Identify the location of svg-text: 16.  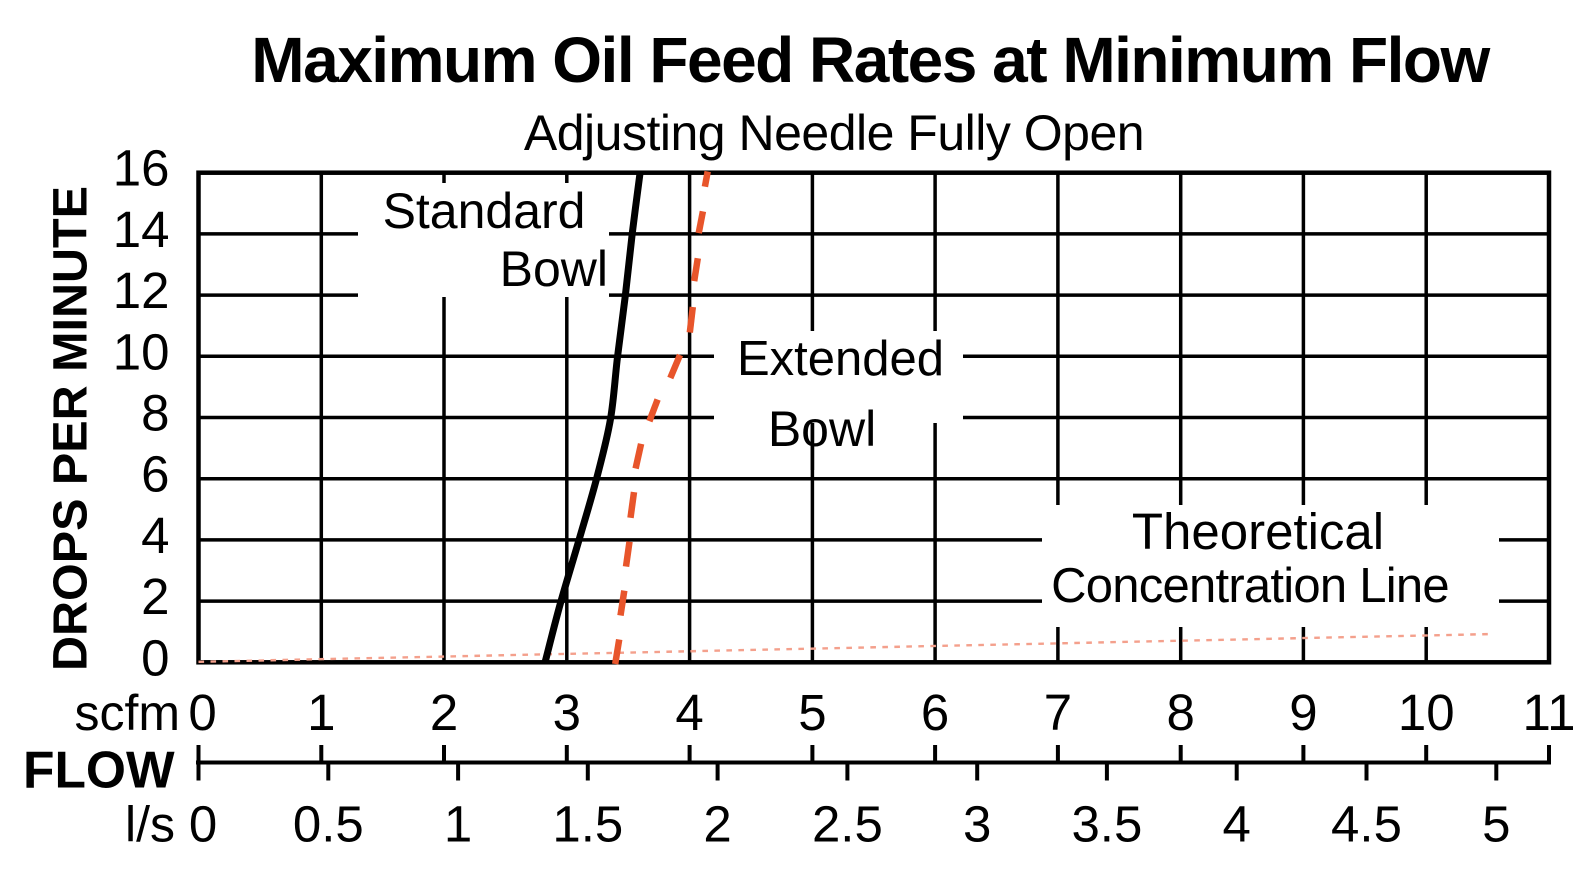
(141, 168).